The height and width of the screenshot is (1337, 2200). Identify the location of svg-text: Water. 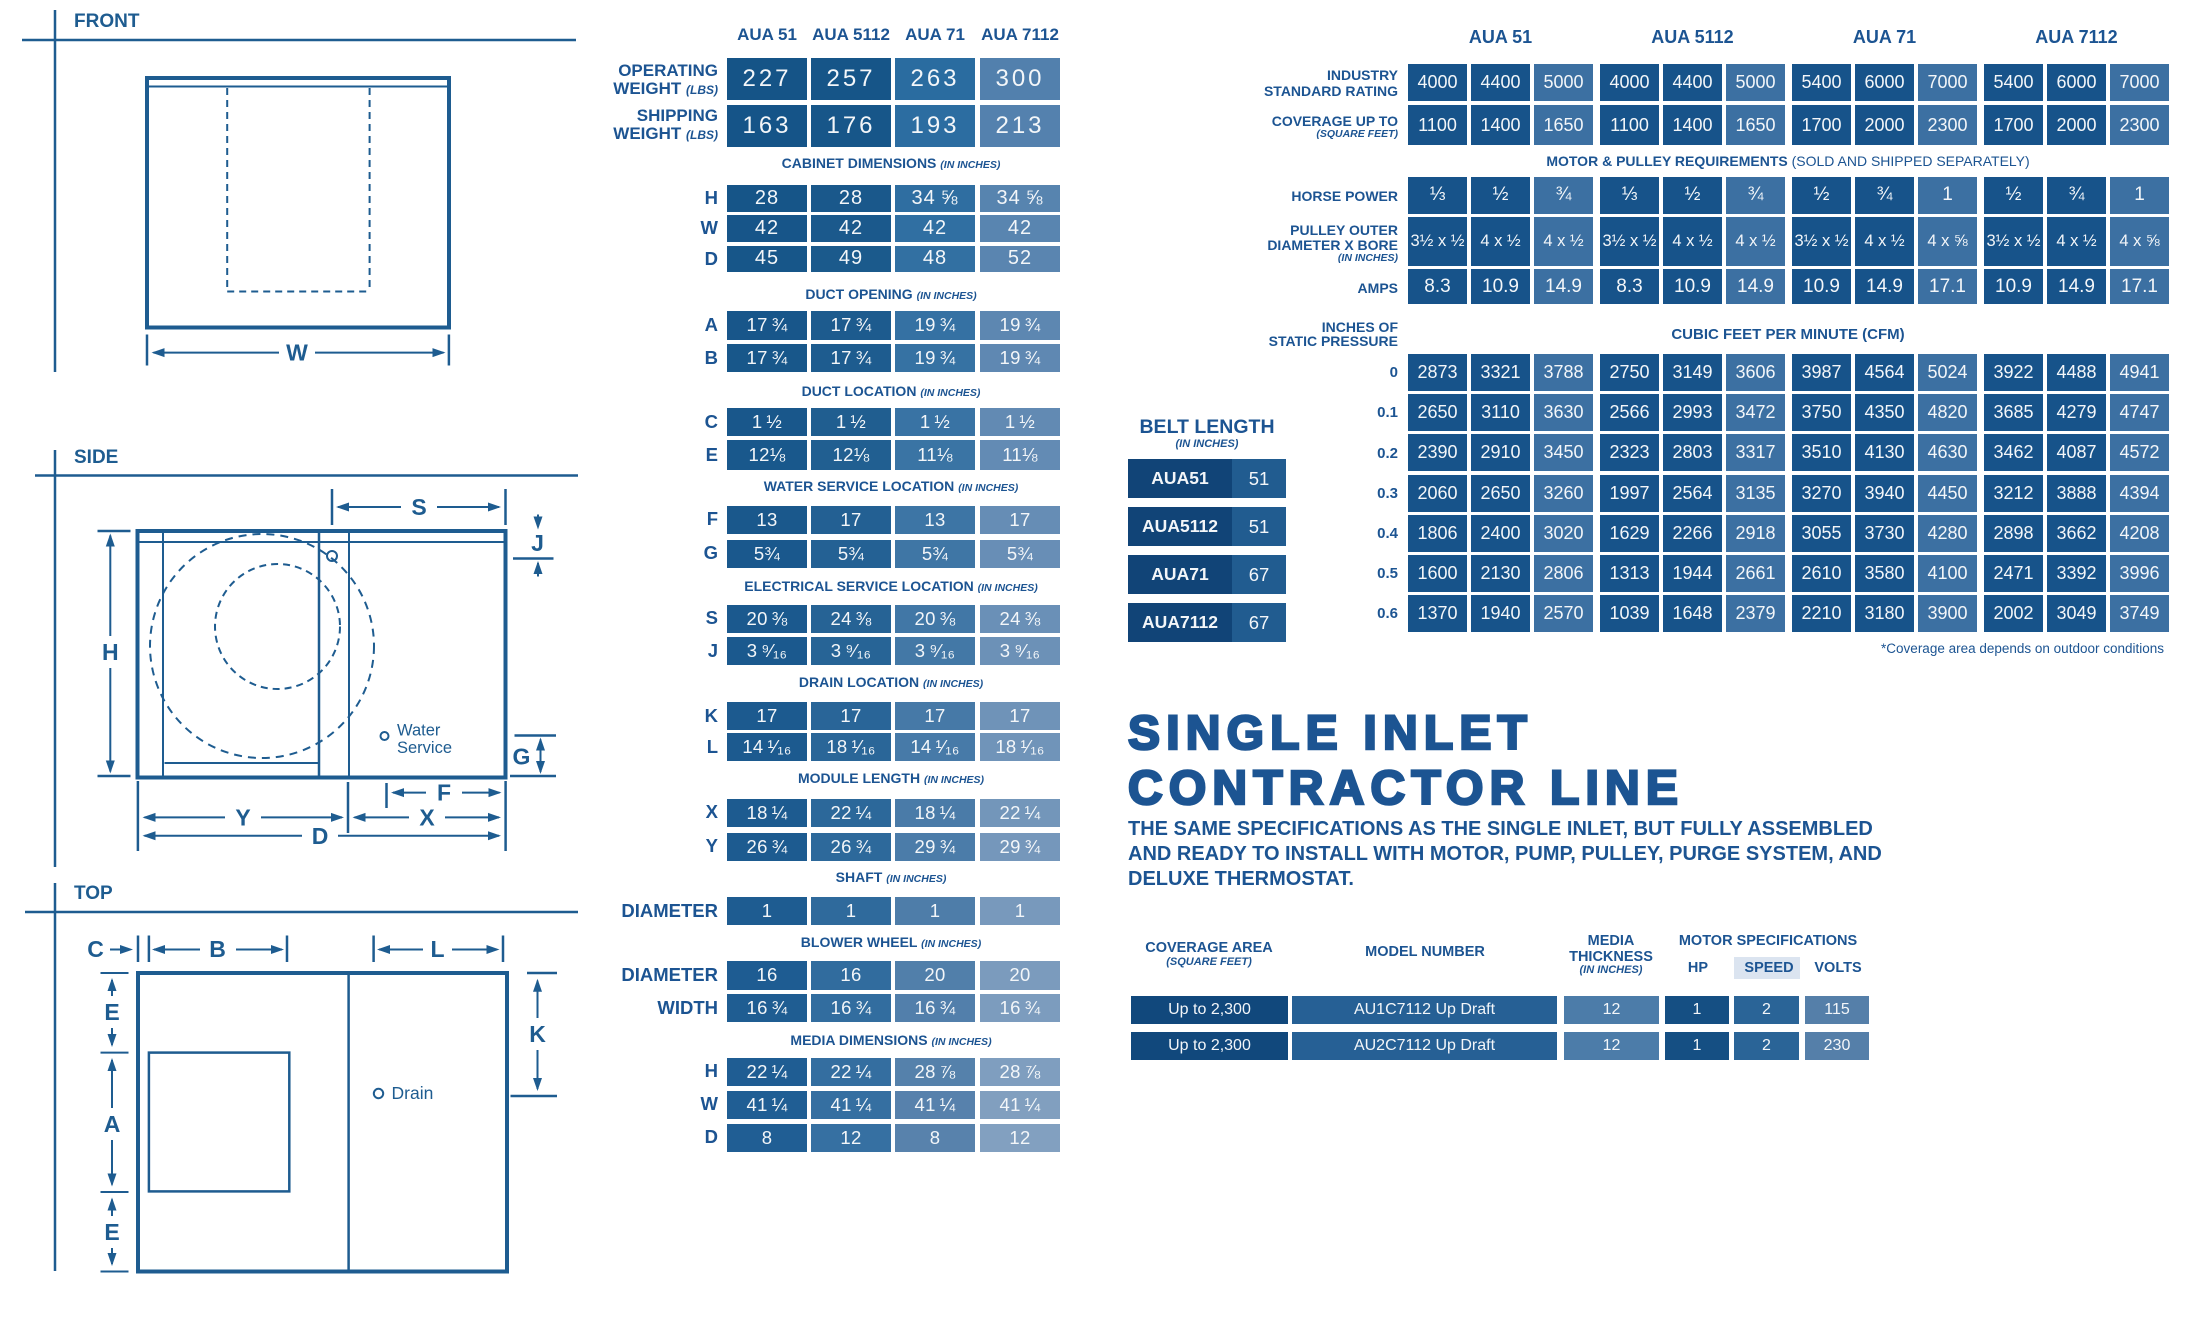
(419, 731).